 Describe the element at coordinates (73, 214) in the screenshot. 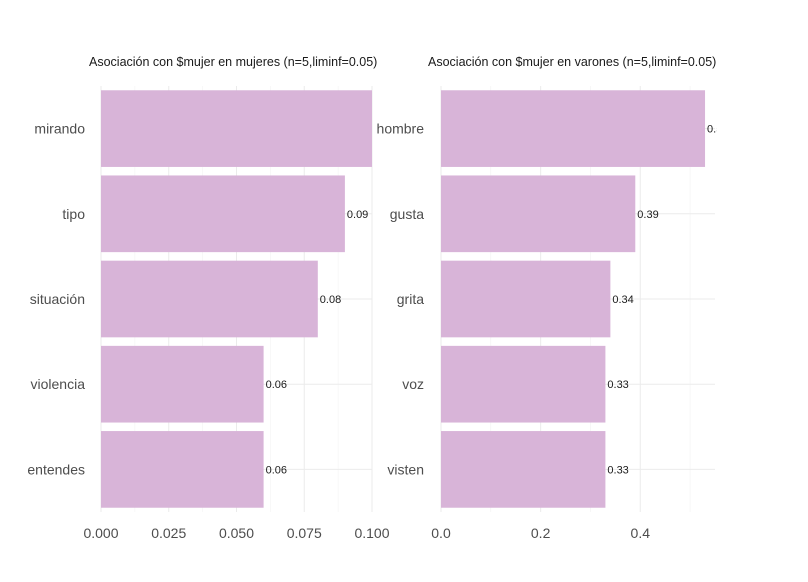

I see `category-label: tipo` at that location.